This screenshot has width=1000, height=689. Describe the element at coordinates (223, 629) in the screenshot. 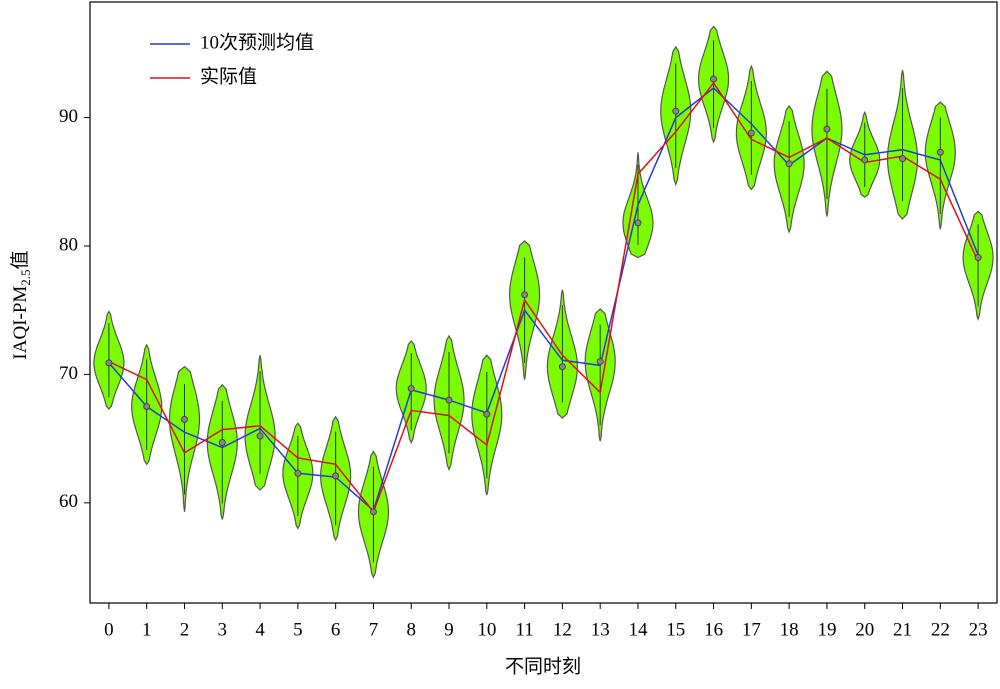

I see `x-tick-label: 3` at that location.